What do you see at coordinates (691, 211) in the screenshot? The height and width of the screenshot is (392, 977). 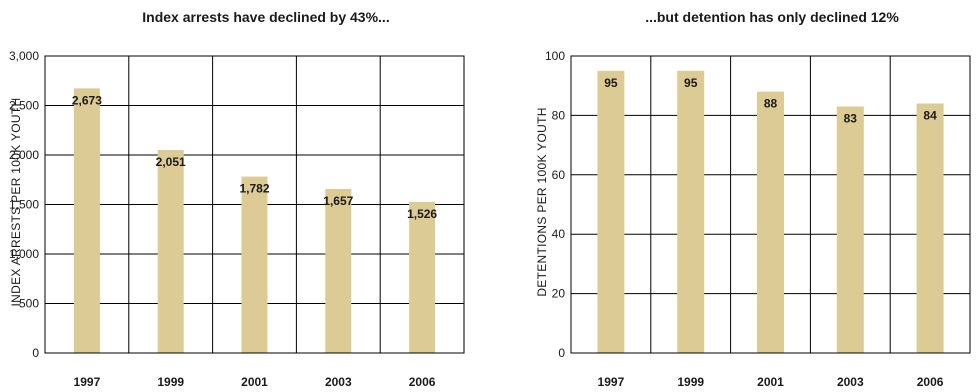 I see `detentions-bar-1999` at bounding box center [691, 211].